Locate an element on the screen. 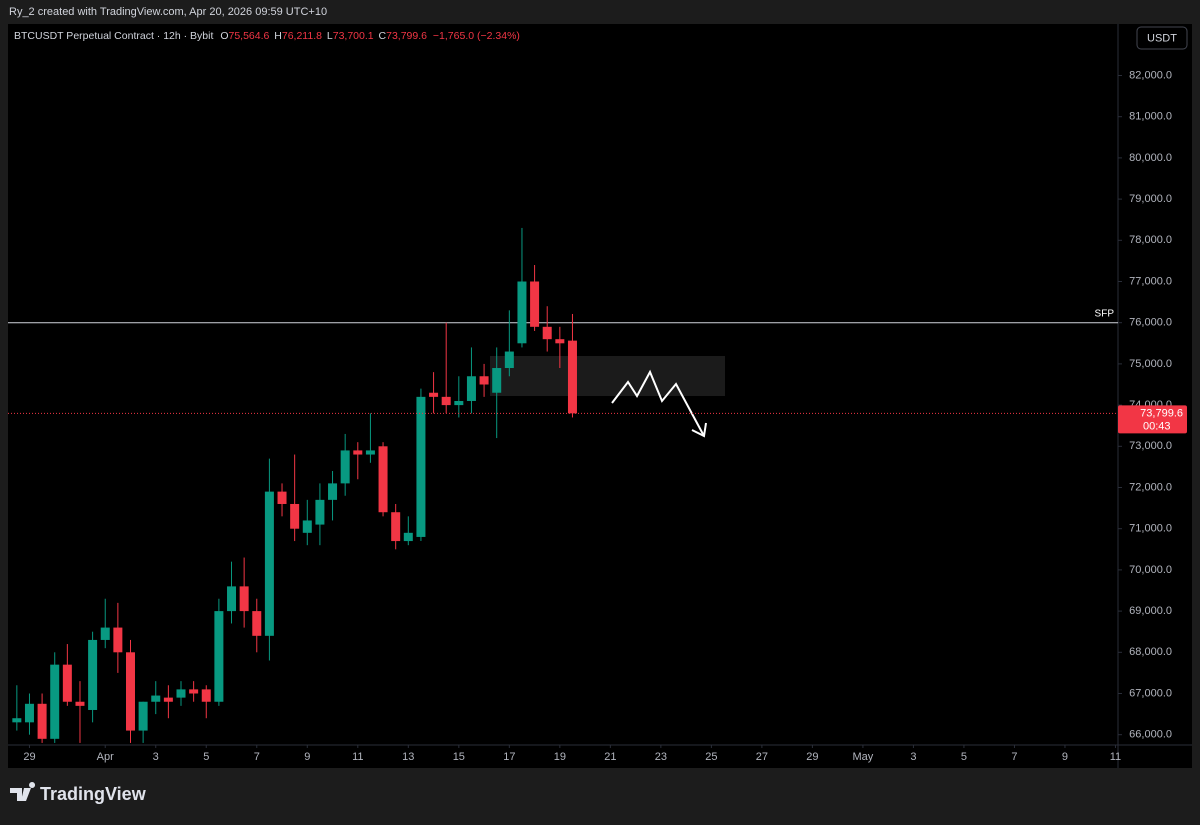  x-tick-label: 27 is located at coordinates (762, 757).